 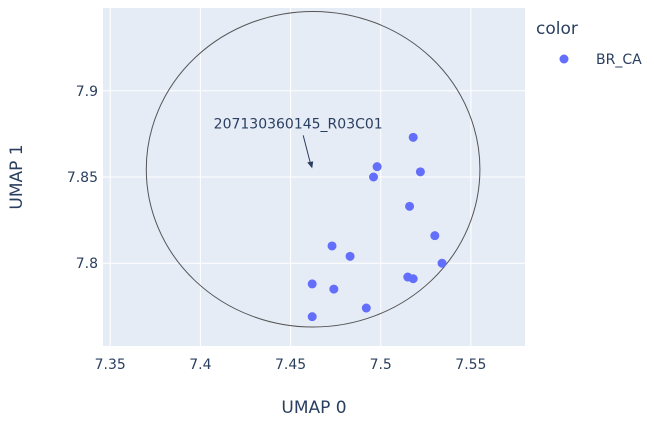 What do you see at coordinates (313, 408) in the screenshot?
I see `x-axis-title: UMAP 0` at bounding box center [313, 408].